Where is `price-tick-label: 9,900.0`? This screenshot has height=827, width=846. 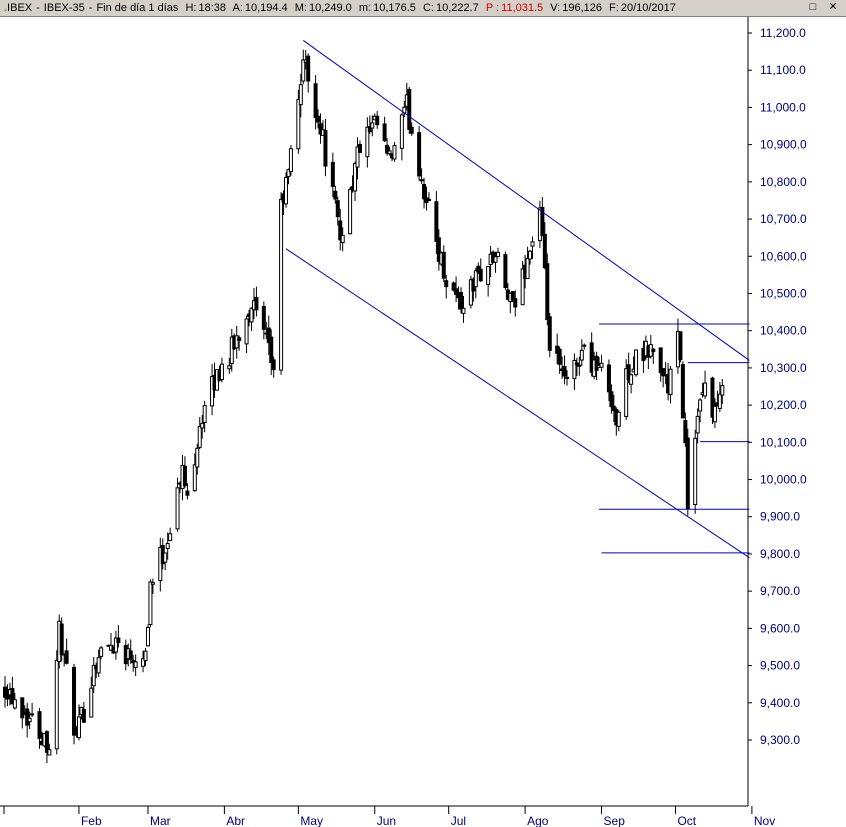
price-tick-label: 9,900.0 is located at coordinates (780, 517).